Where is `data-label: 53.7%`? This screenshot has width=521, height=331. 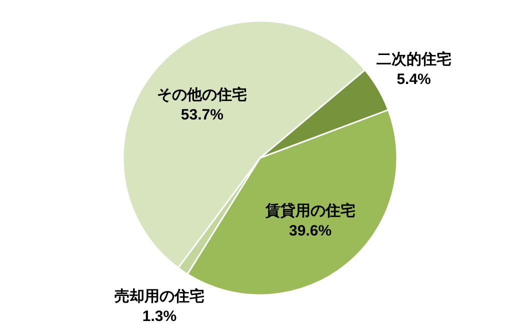
data-label: 53.7% is located at coordinates (202, 115).